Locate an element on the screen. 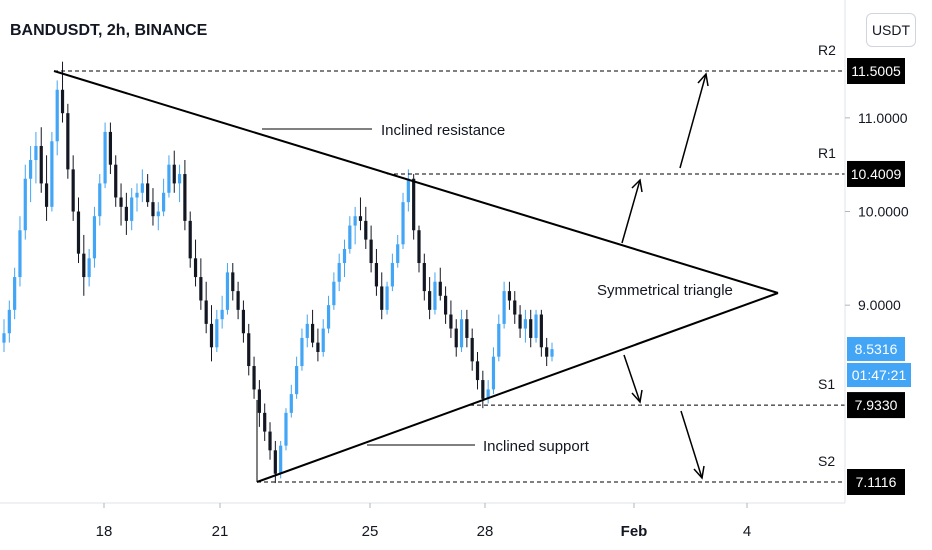 This screenshot has width=932, height=550. svg-text: 11.5005 is located at coordinates (876, 71).